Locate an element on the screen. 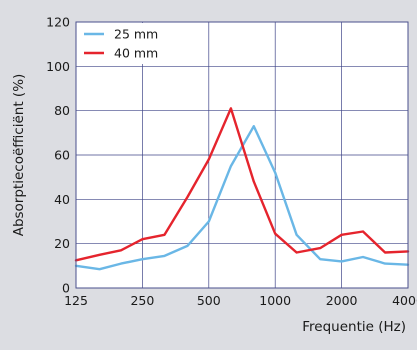 The width and height of the screenshot is (417, 350). y-tick-label: 100 is located at coordinates (58, 66).